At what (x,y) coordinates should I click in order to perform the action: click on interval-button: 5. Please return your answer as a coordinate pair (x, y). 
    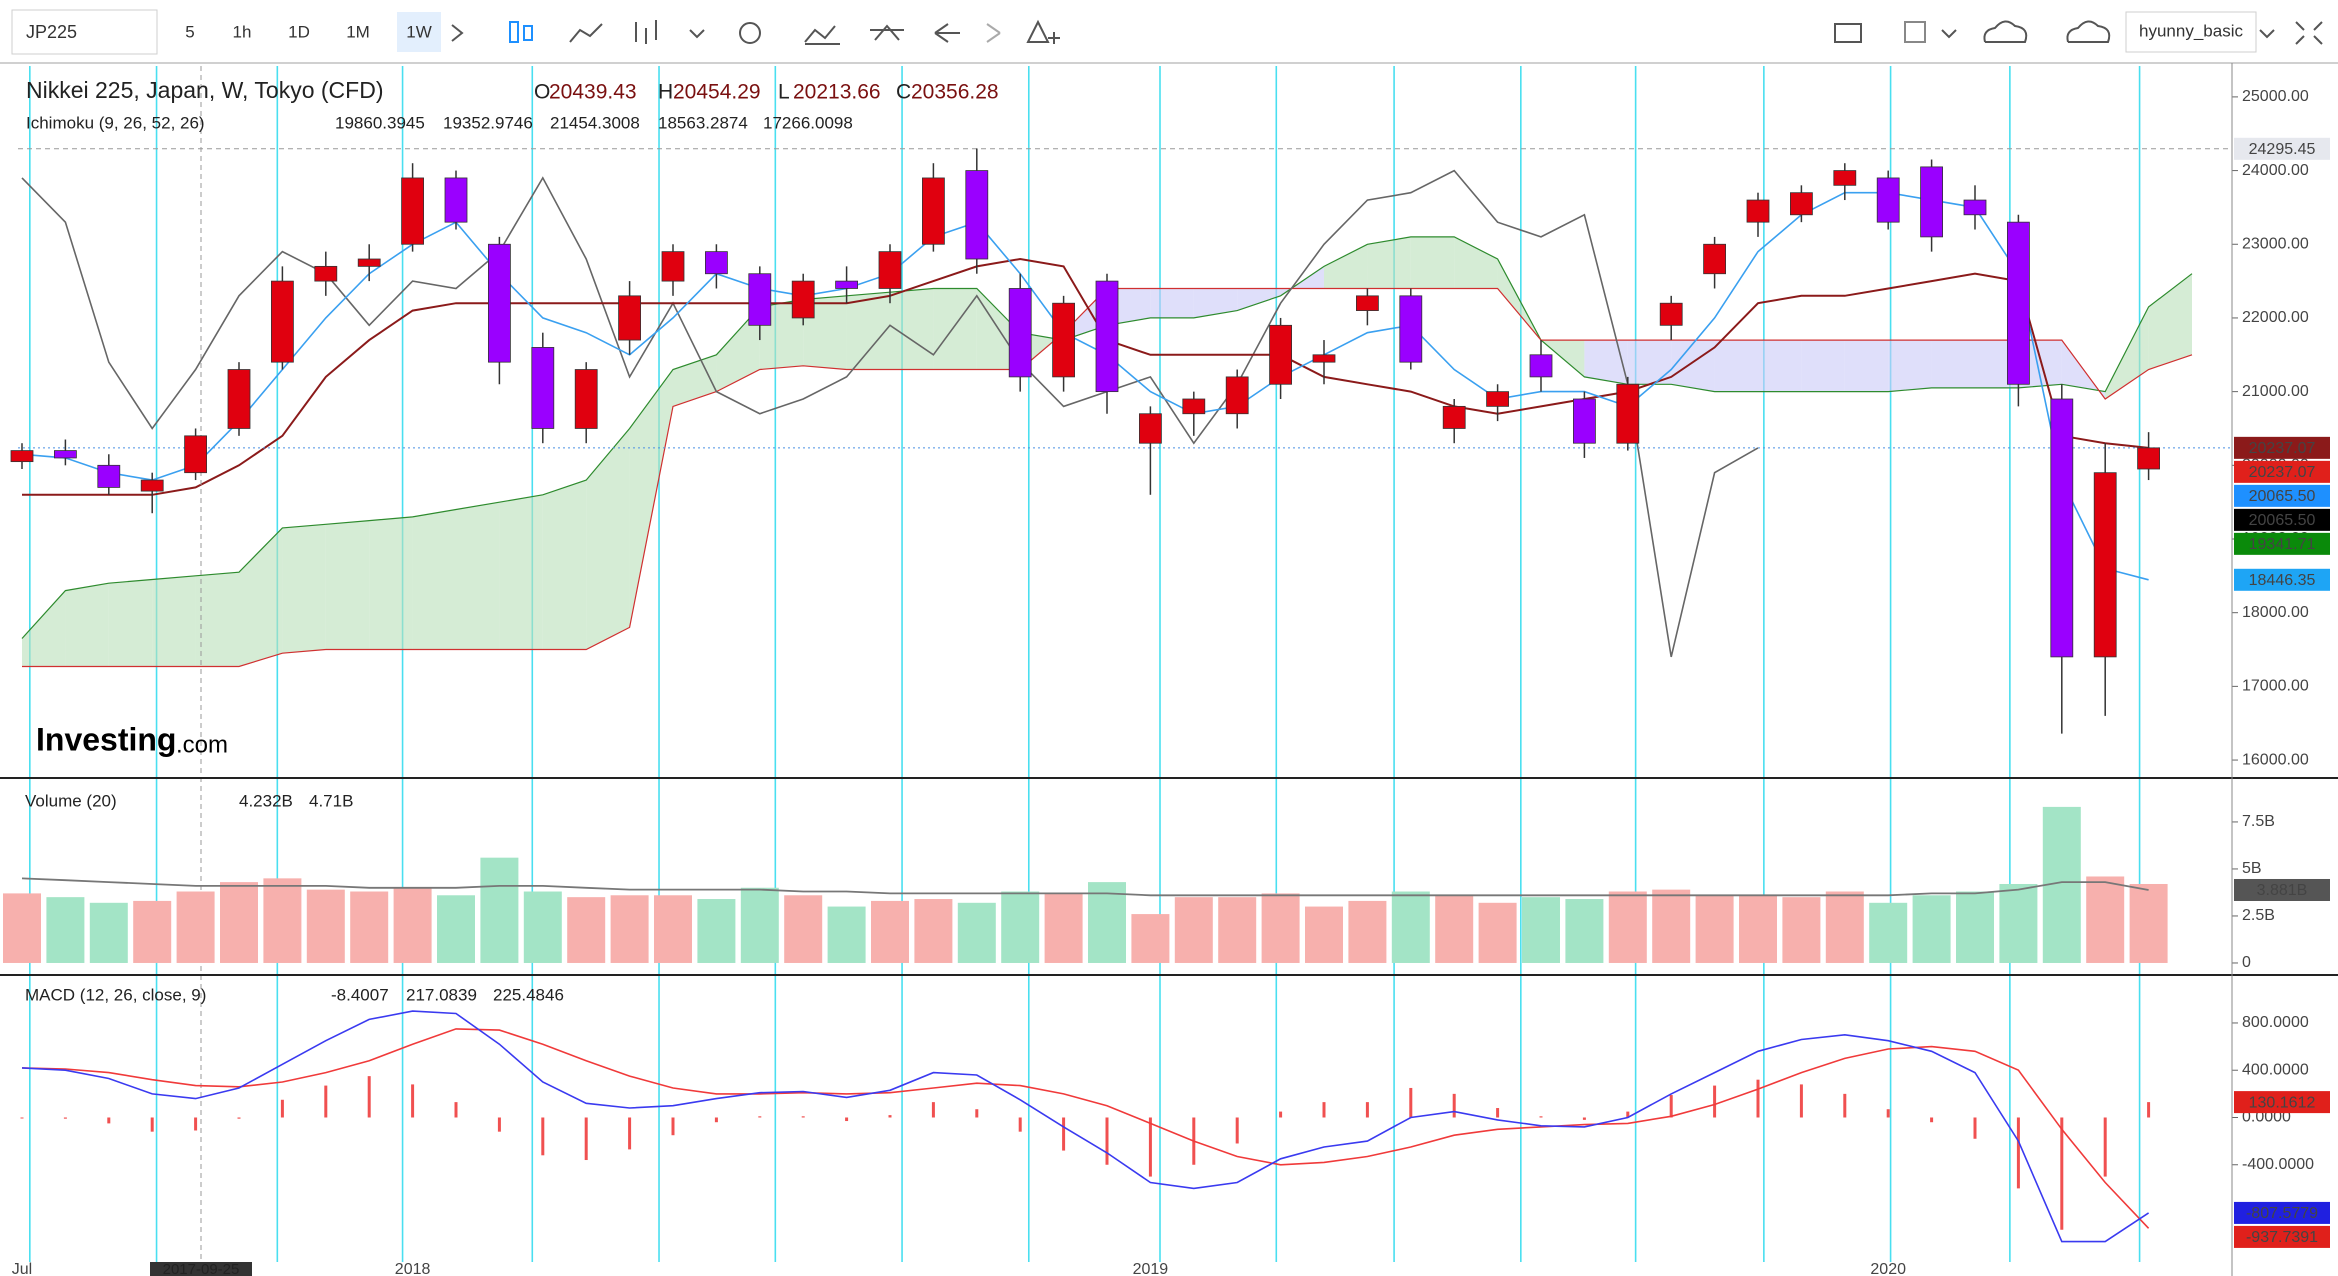
    Looking at the image, I should click on (189, 31).